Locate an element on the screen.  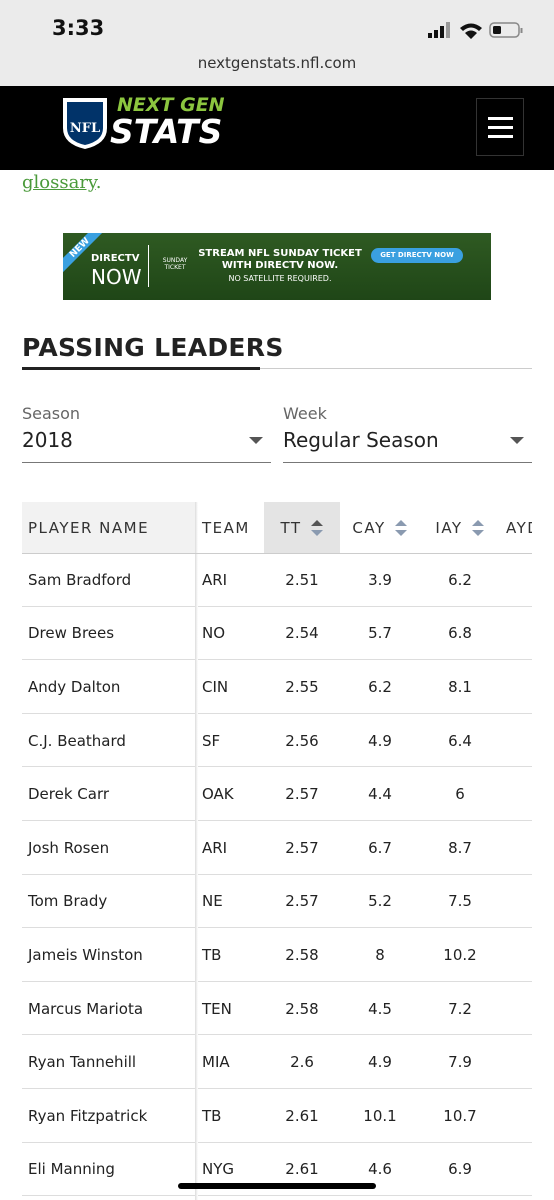
player-name: Andy Dalton is located at coordinates (74, 686).